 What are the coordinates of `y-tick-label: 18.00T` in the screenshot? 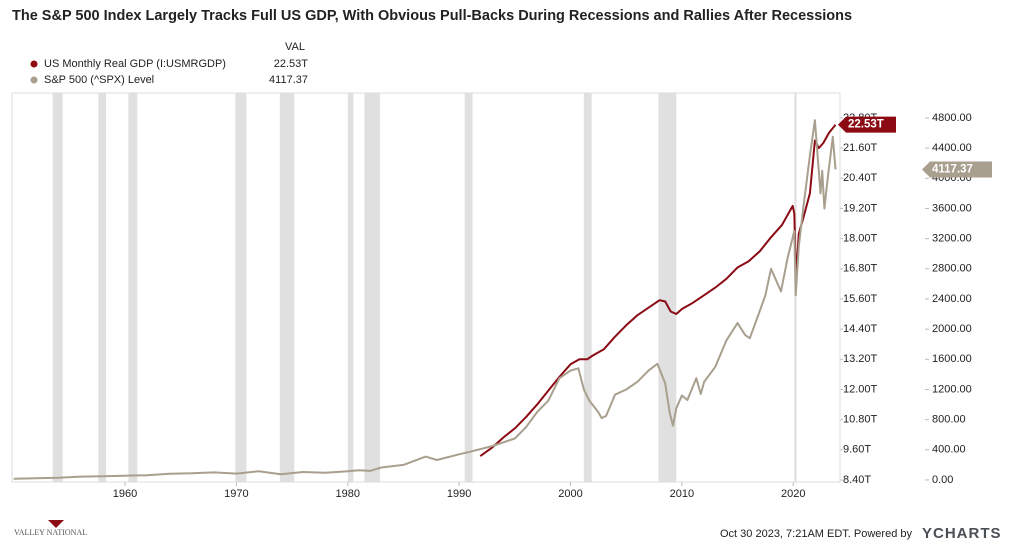 It's located at (860, 238).